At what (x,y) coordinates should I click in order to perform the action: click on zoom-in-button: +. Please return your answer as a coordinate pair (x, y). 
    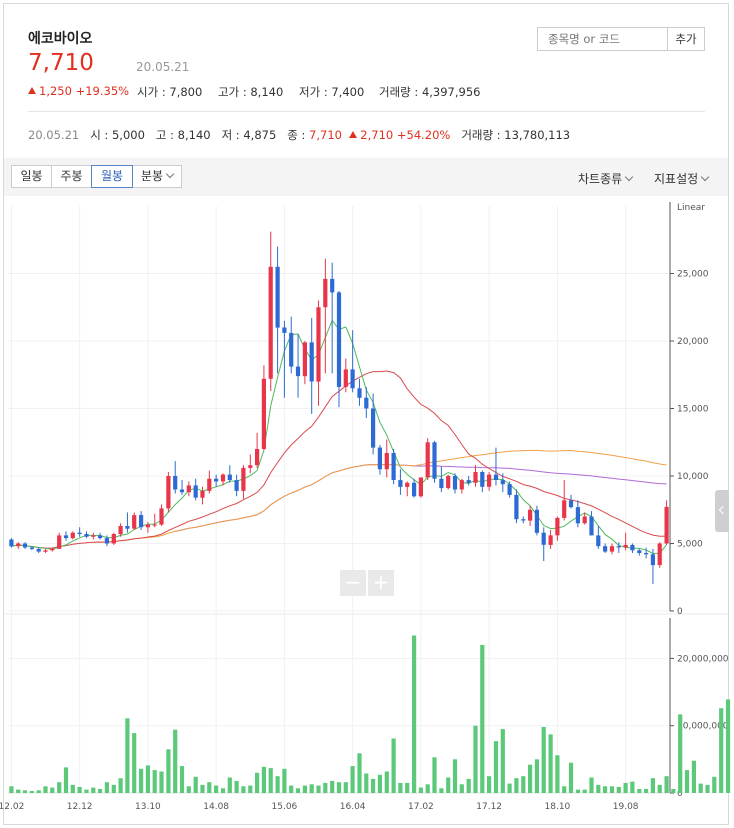
    Looking at the image, I should click on (381, 583).